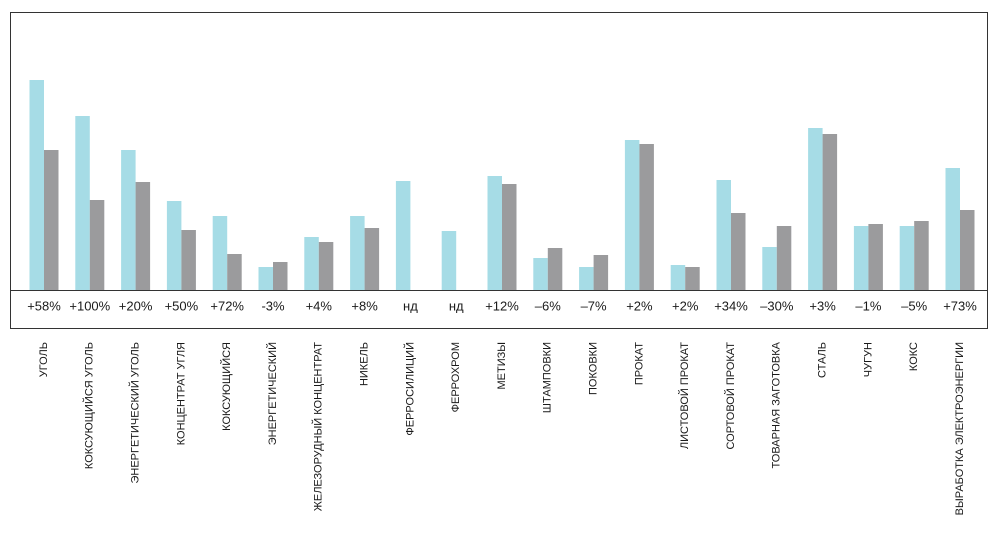  Describe the element at coordinates (89, 305) in the screenshot. I see `change-label: +100%` at that location.